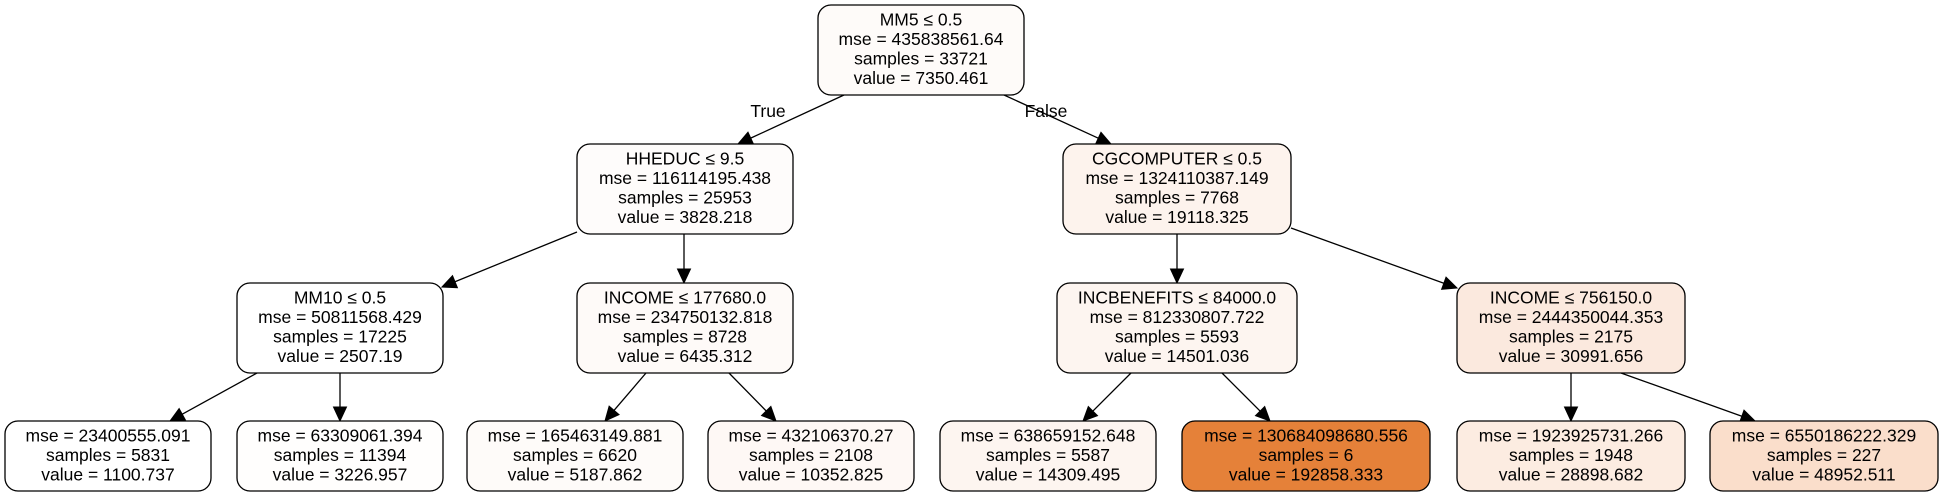 The image size is (1941, 497). Describe the element at coordinates (340, 337) in the screenshot. I see `node-text-line: samples = 17225` at that location.